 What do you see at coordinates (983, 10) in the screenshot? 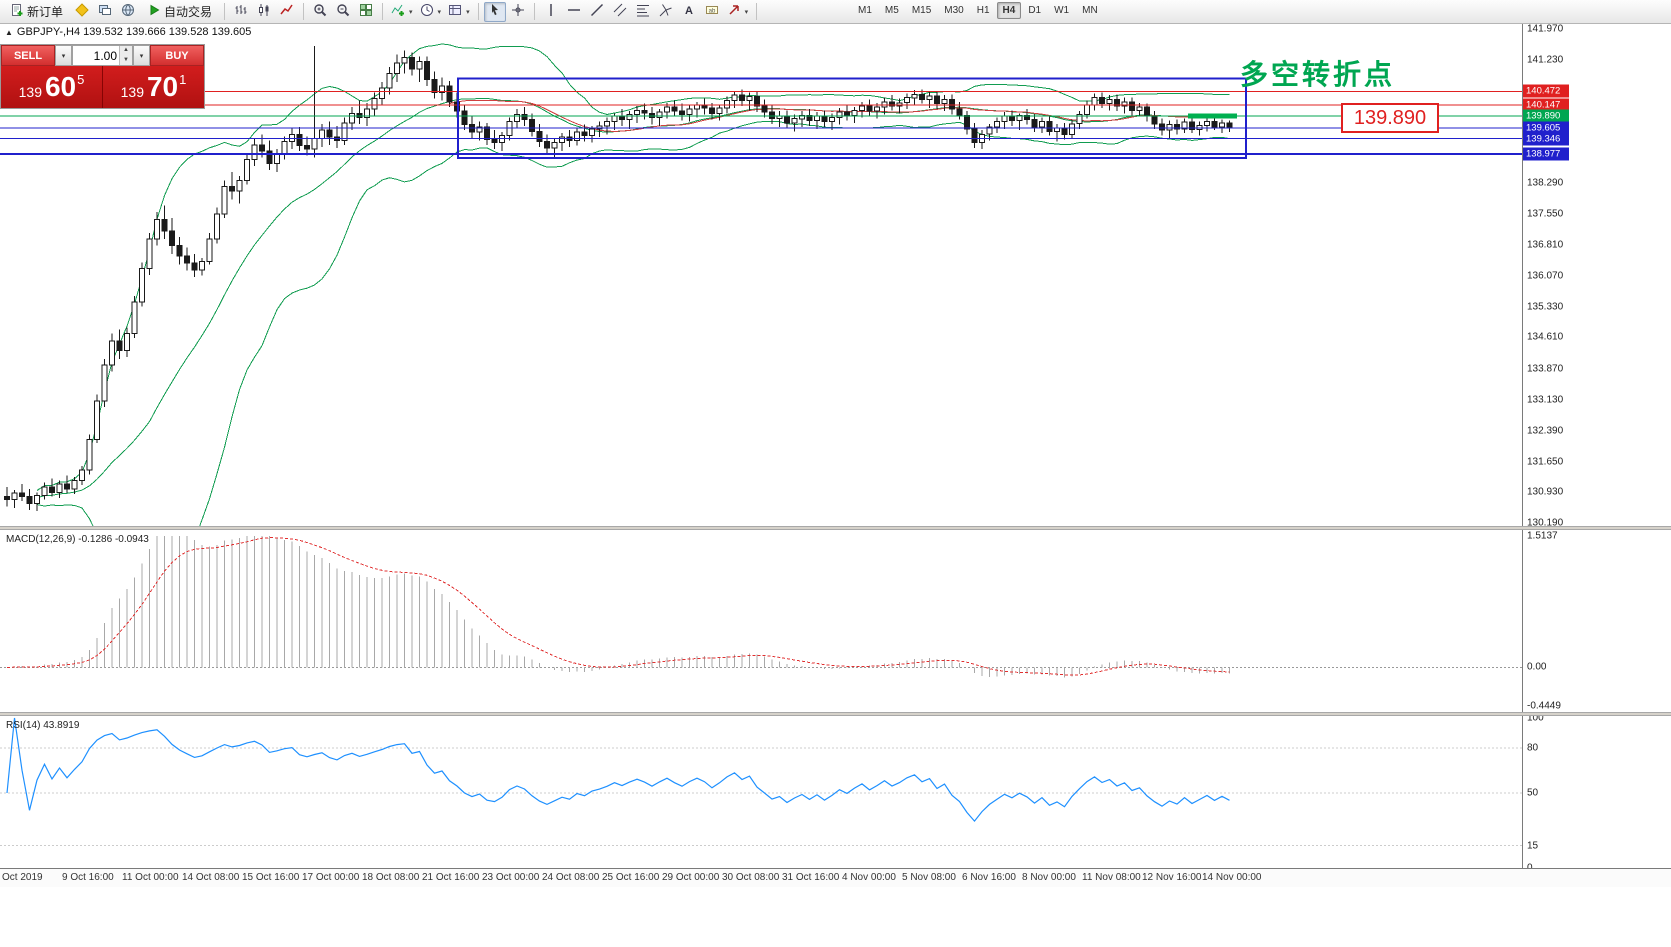
I see `timeframe-h1-button: H1` at bounding box center [983, 10].